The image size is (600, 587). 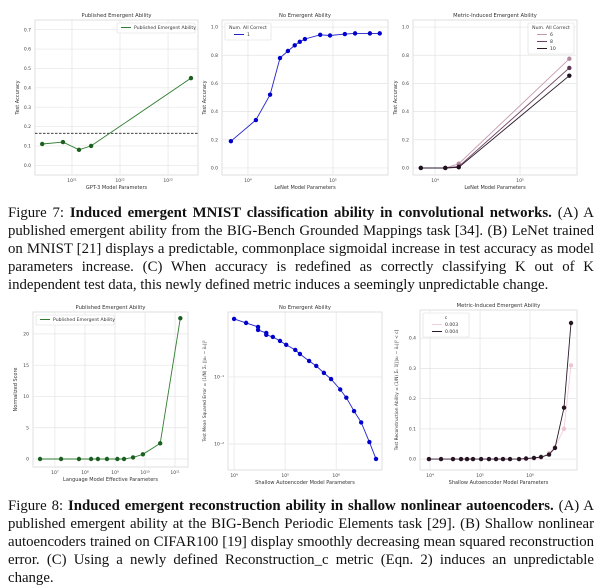 What do you see at coordinates (219, 445) in the screenshot?
I see `y-tick-label: 10⁻²` at bounding box center [219, 445].